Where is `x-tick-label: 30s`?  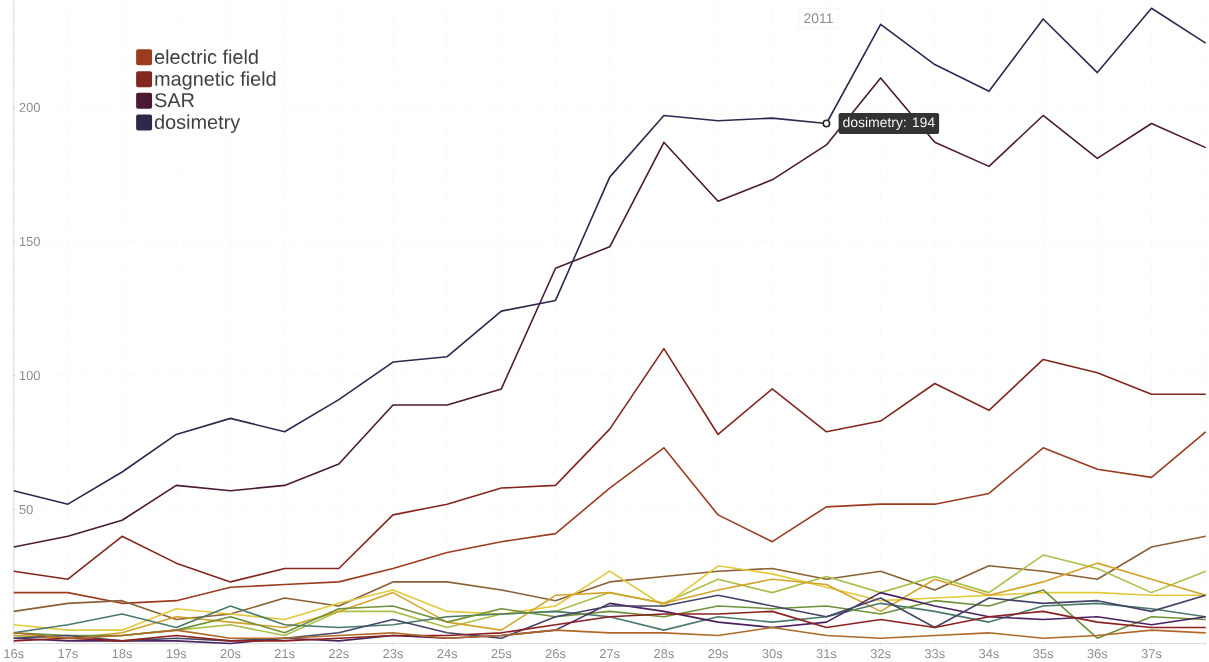
x-tick-label: 30s is located at coordinates (772, 654).